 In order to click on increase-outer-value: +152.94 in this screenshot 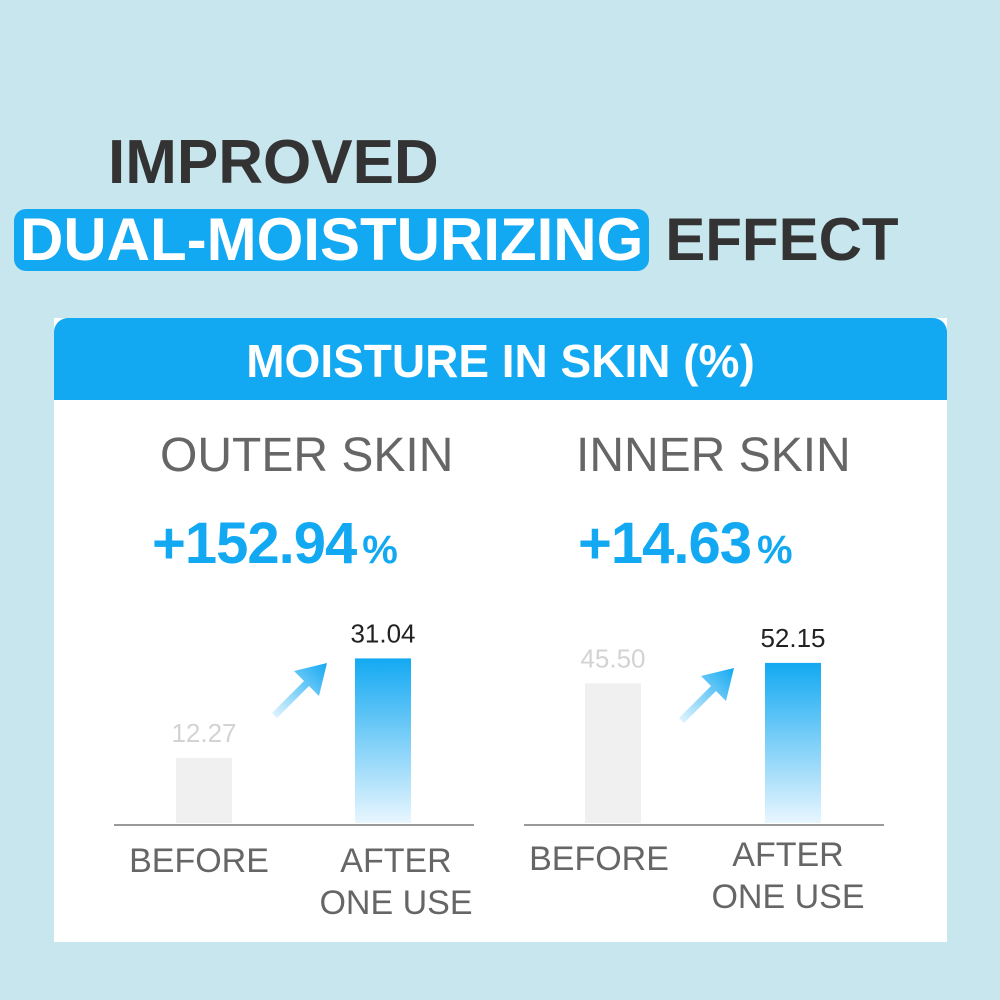, I will do `click(254, 543)`.